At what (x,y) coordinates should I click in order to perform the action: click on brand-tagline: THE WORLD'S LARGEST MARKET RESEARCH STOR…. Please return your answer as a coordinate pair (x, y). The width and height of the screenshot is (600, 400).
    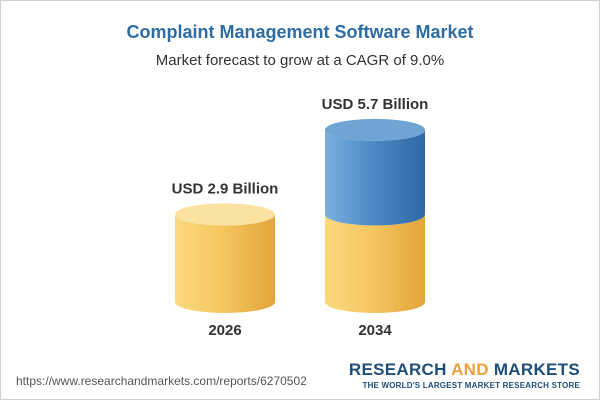
    Looking at the image, I should click on (471, 385).